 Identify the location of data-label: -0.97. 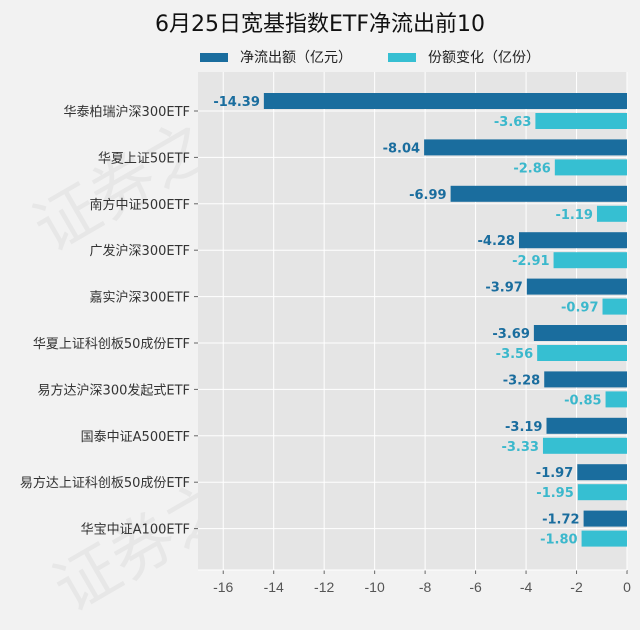
(579, 308).